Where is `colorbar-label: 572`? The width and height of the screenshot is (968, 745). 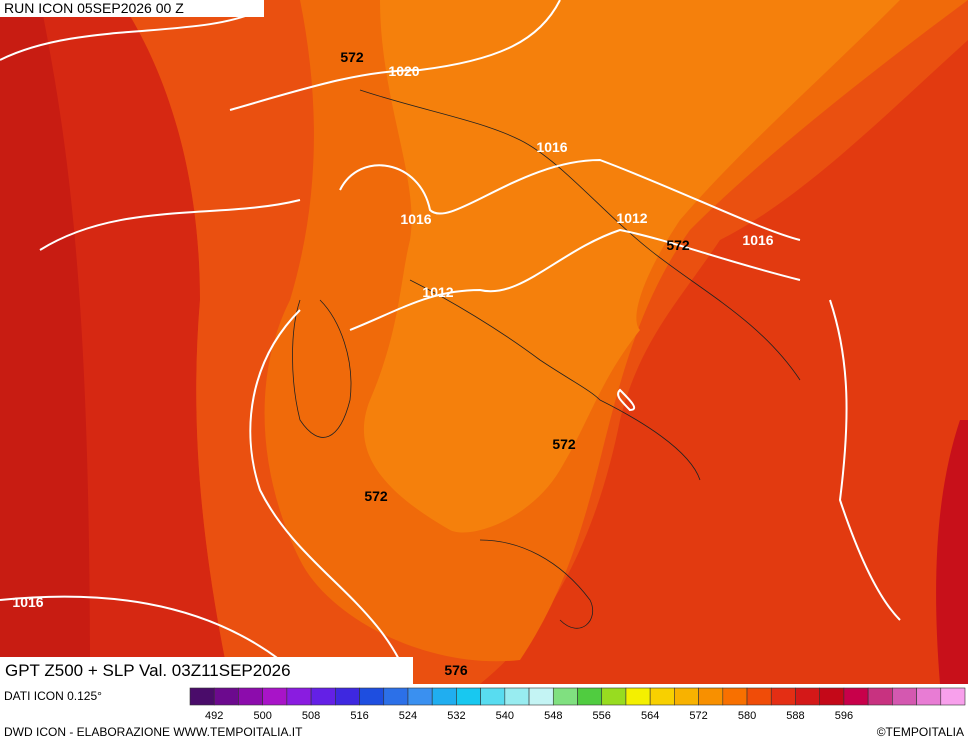
colorbar-label: 572 is located at coordinates (698, 716).